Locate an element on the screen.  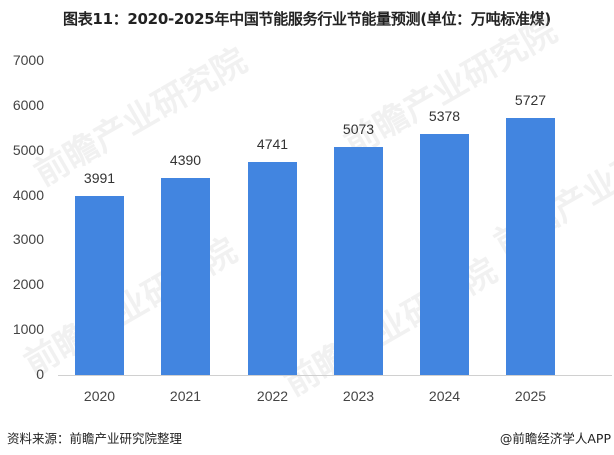
x-tick-label: 2024 is located at coordinates (444, 396).